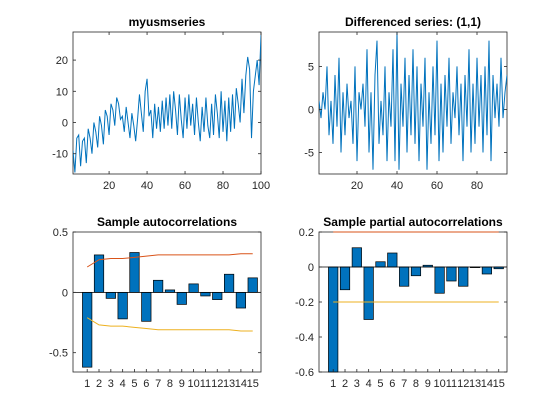 The width and height of the screenshot is (560, 420). Describe the element at coordinates (369, 384) in the screenshot. I see `p4-xtick-label-4: 4` at that location.